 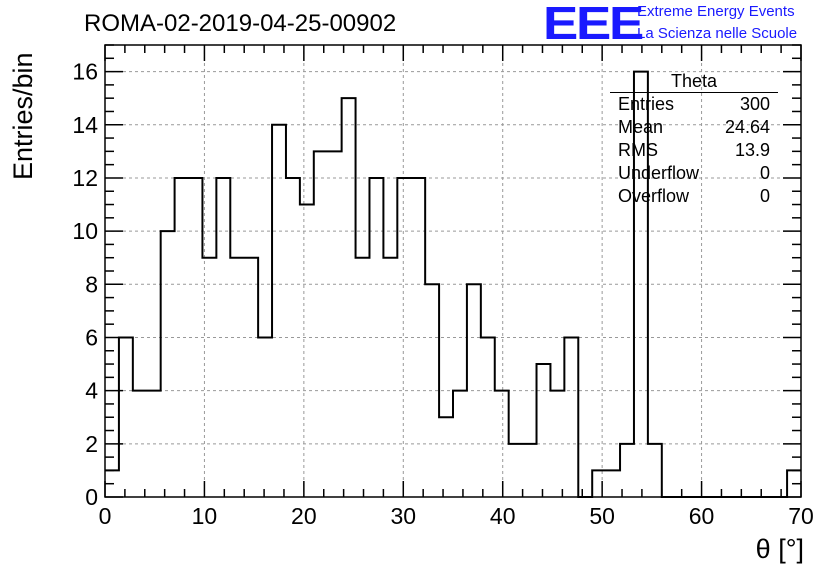 I want to click on y-tick-label: 16, so click(x=85, y=72).